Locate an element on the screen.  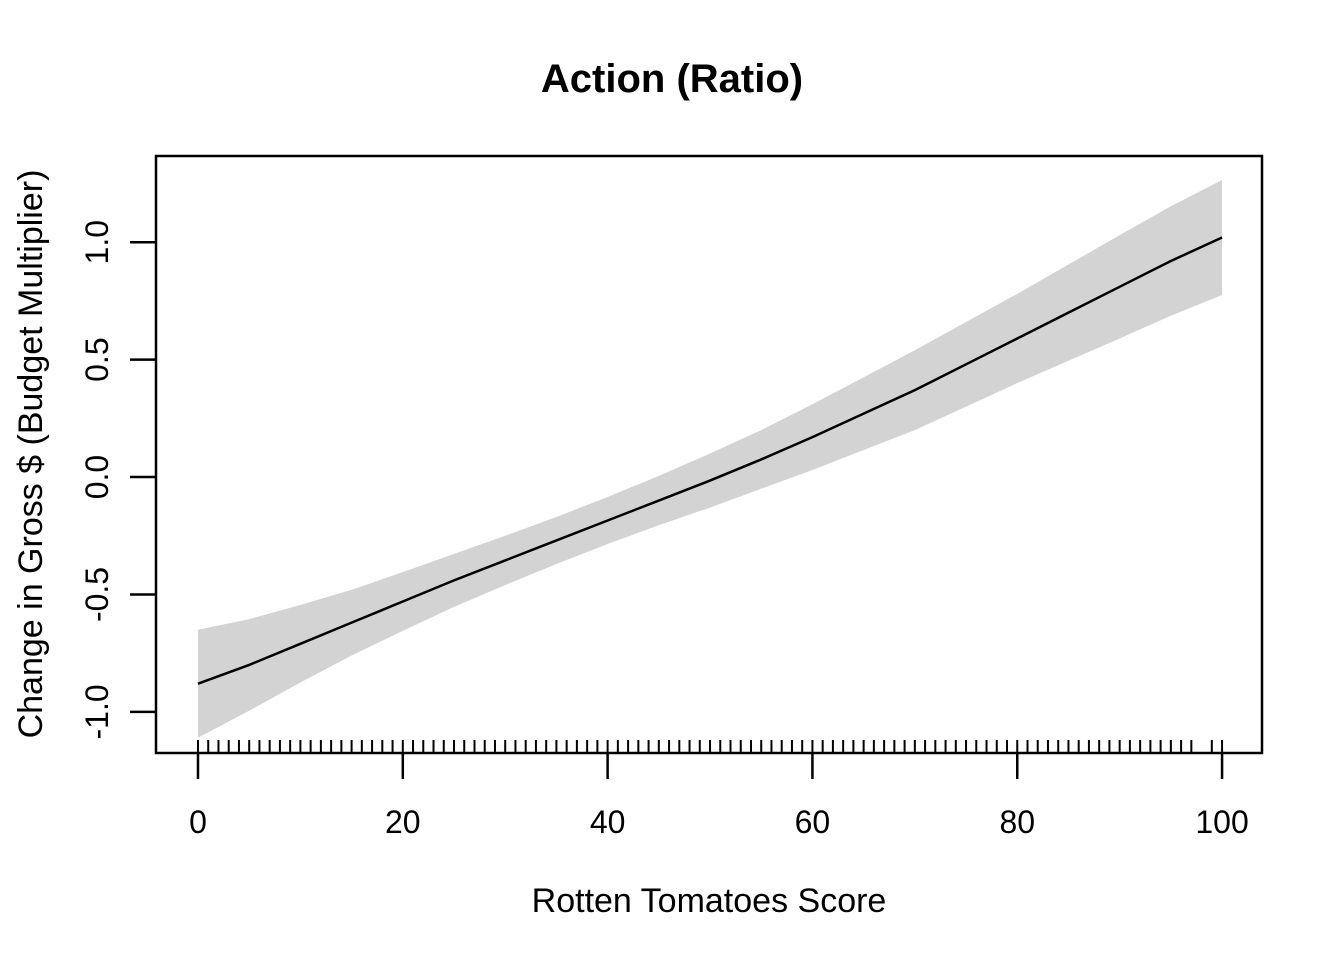
x-tick-label: 100 is located at coordinates (1221, 822).